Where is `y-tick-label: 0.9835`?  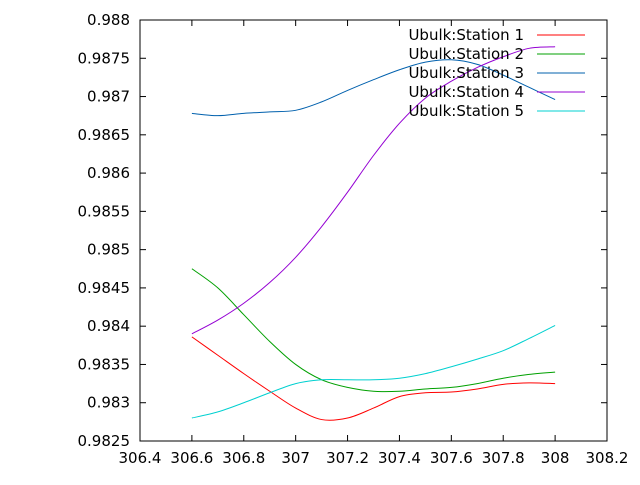
y-tick-label: 0.9835 is located at coordinates (104, 364).